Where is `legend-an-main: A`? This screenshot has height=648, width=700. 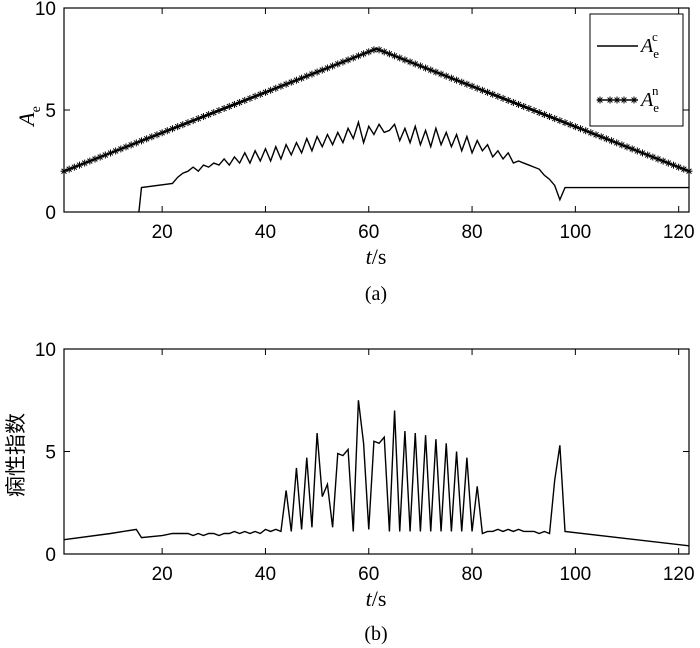
legend-an-main: A is located at coordinates (646, 100).